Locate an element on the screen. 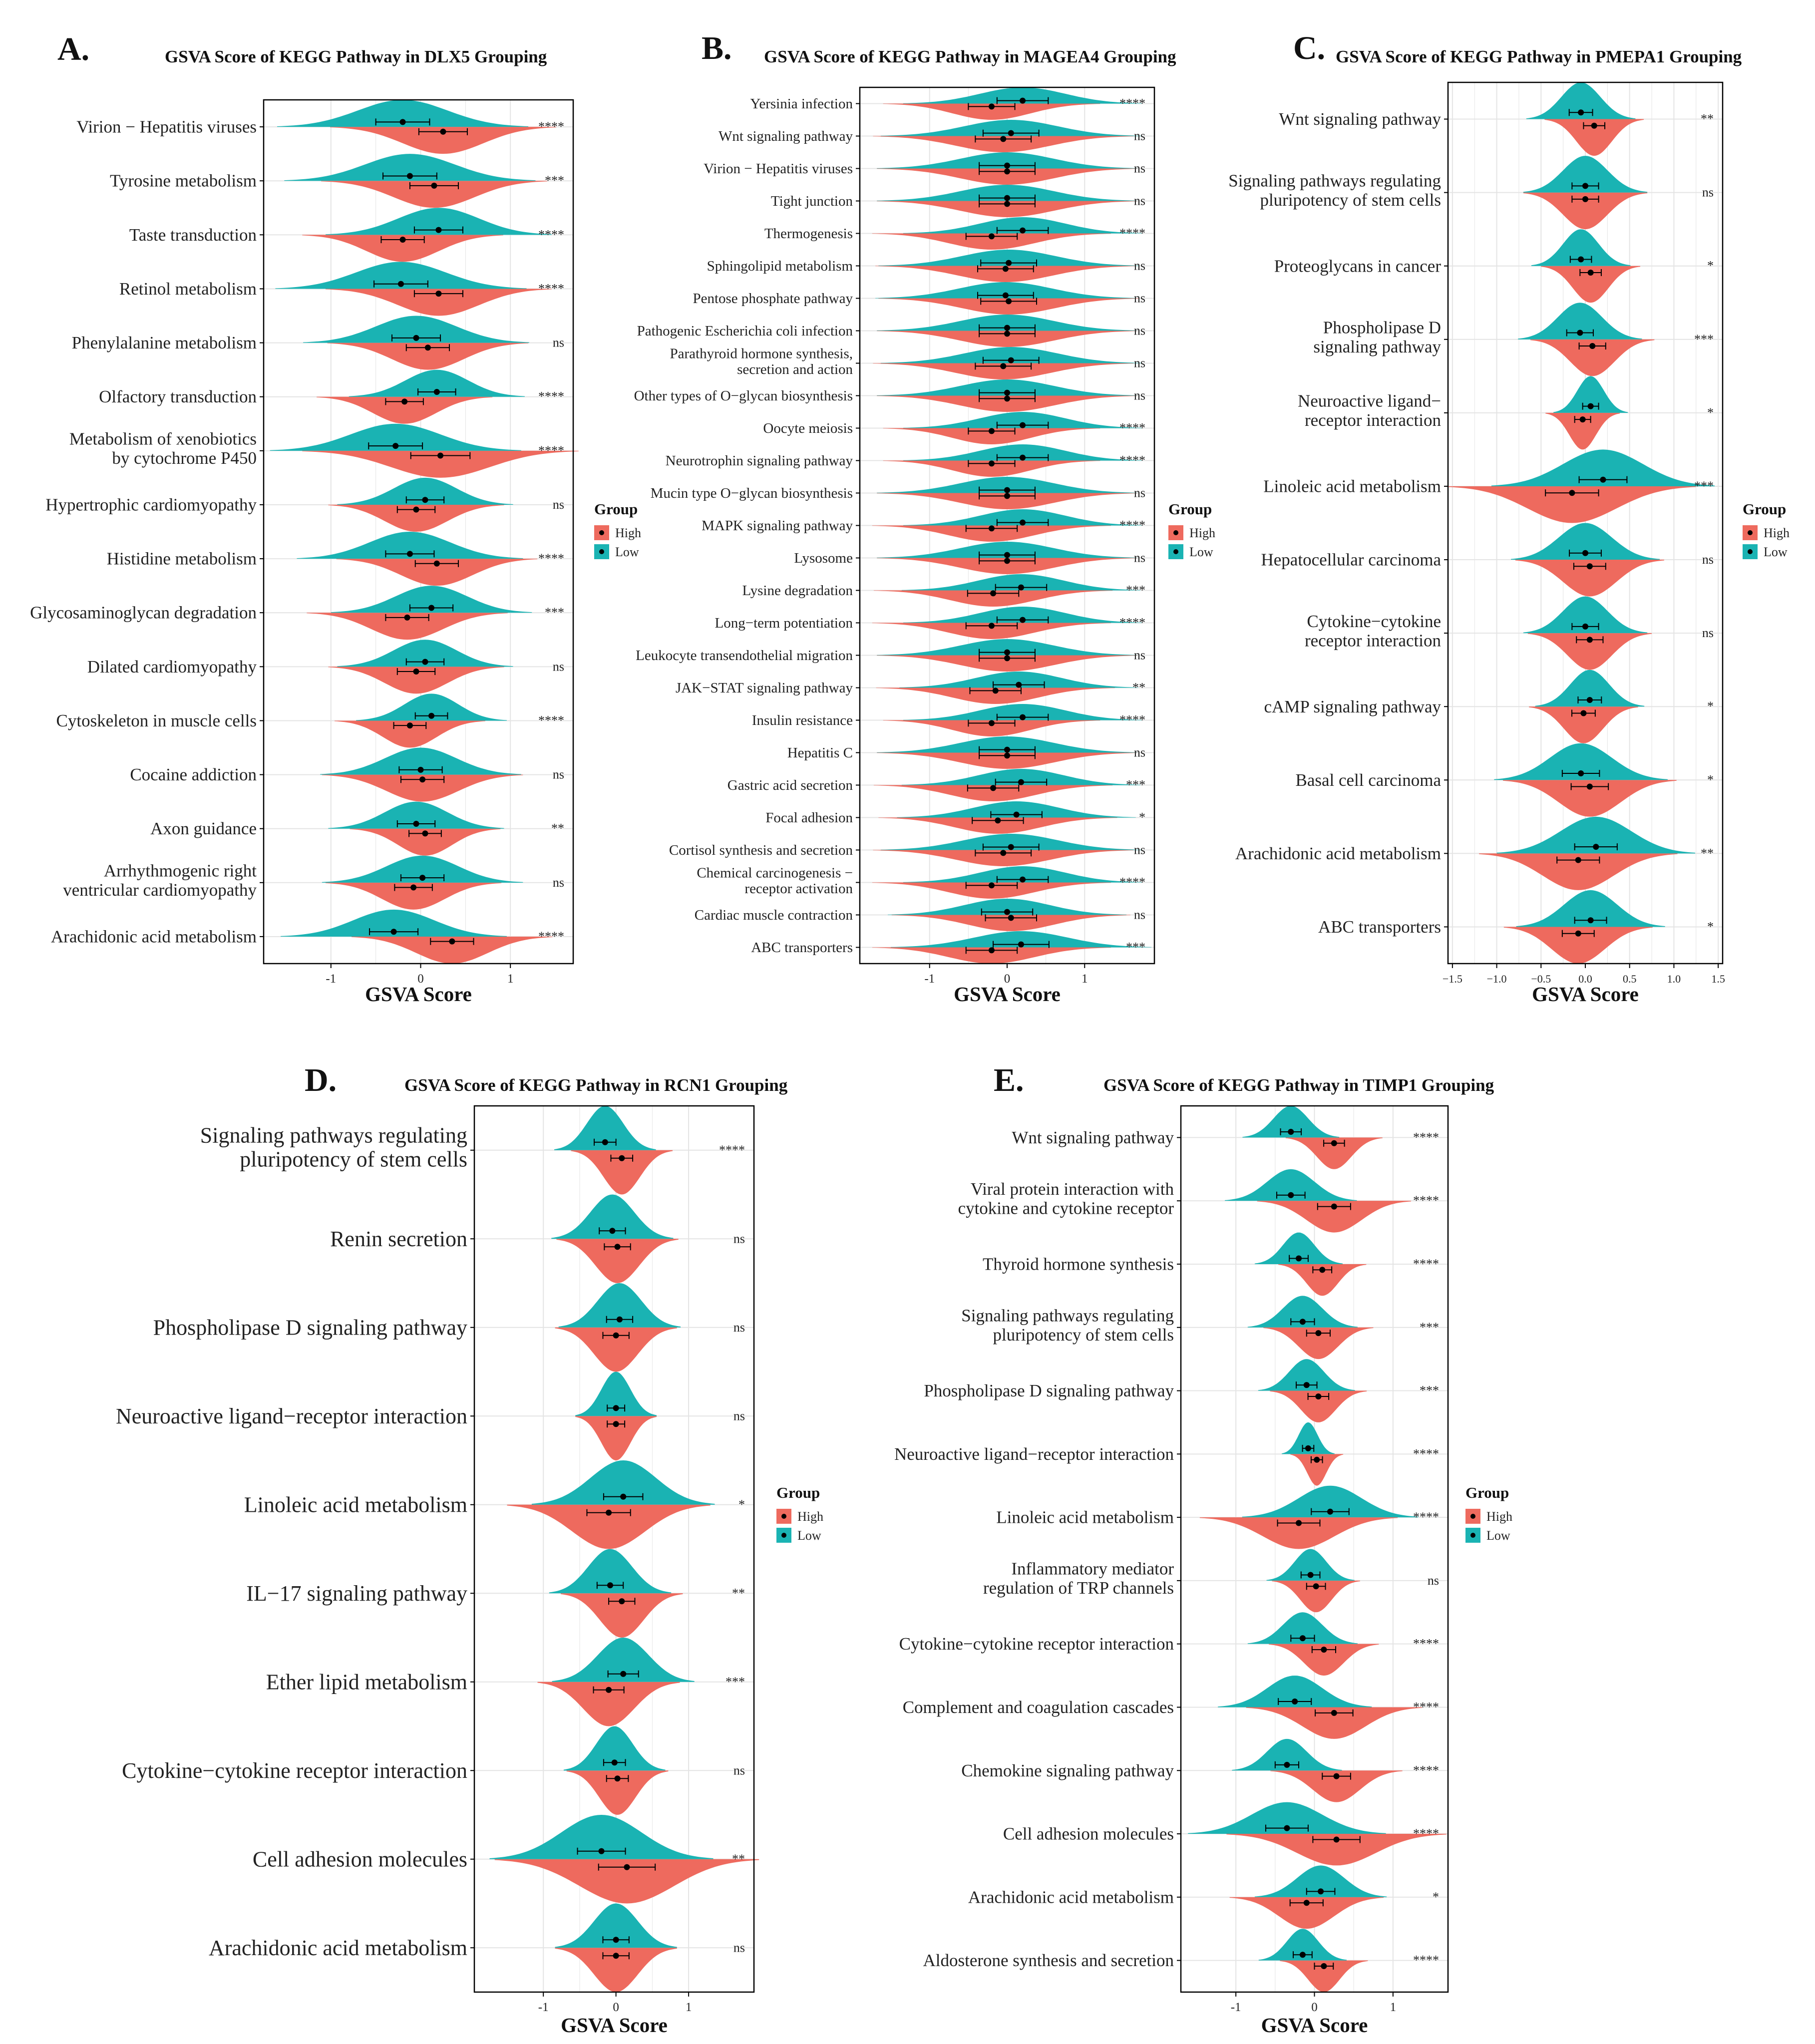  panel-frame is located at coordinates (614, 1549).